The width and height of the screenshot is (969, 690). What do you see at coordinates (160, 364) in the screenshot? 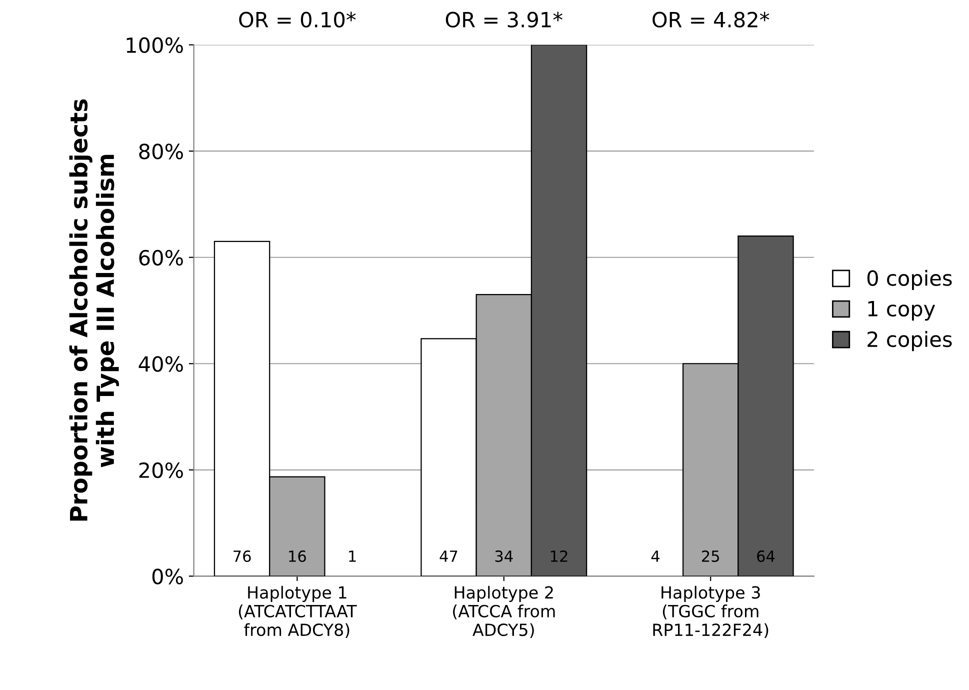
I see `y-tick-label: 40%` at bounding box center [160, 364].